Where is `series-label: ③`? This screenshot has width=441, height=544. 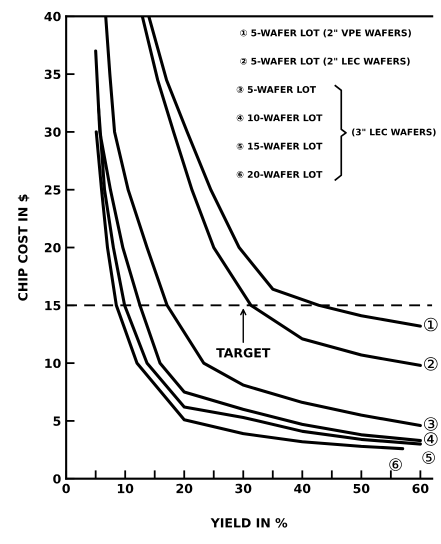 series-label: ③ is located at coordinates (431, 424).